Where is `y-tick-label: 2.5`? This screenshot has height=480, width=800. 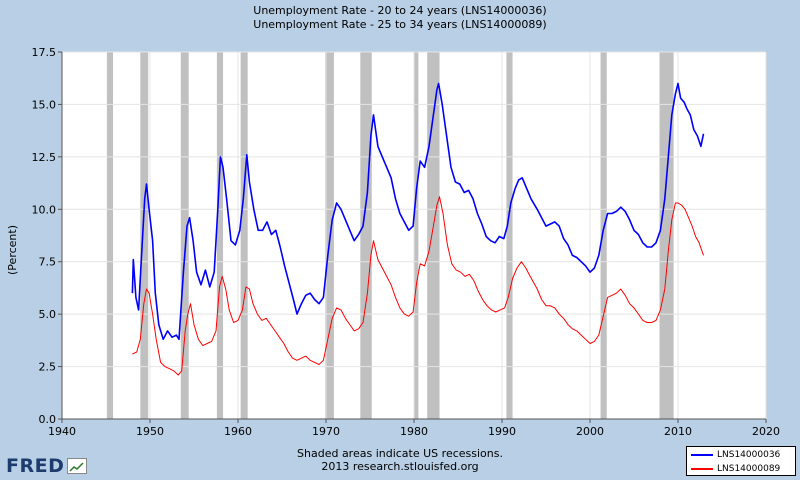
y-tick-label: 2.5 is located at coordinates (48, 367).